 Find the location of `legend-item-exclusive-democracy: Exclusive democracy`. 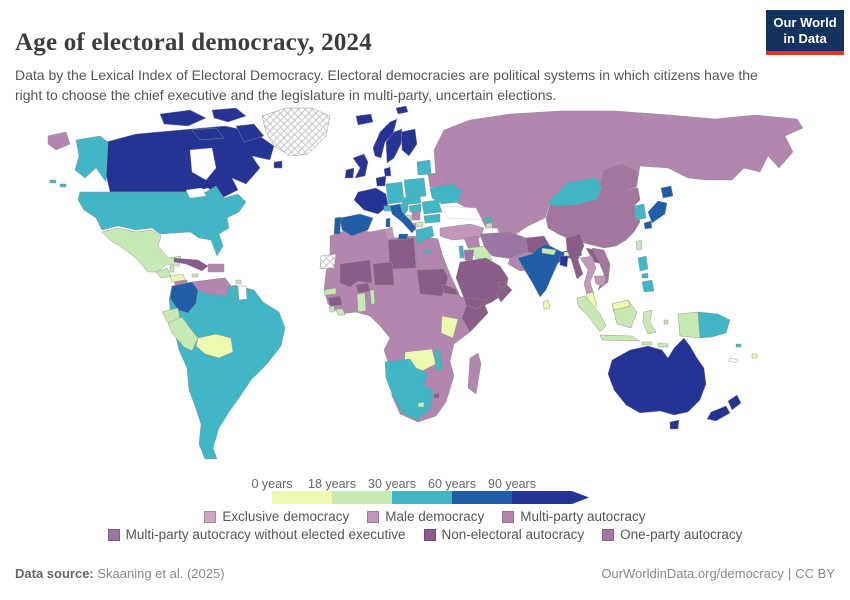

legend-item-exclusive-democracy: Exclusive democracy is located at coordinates (276, 516).